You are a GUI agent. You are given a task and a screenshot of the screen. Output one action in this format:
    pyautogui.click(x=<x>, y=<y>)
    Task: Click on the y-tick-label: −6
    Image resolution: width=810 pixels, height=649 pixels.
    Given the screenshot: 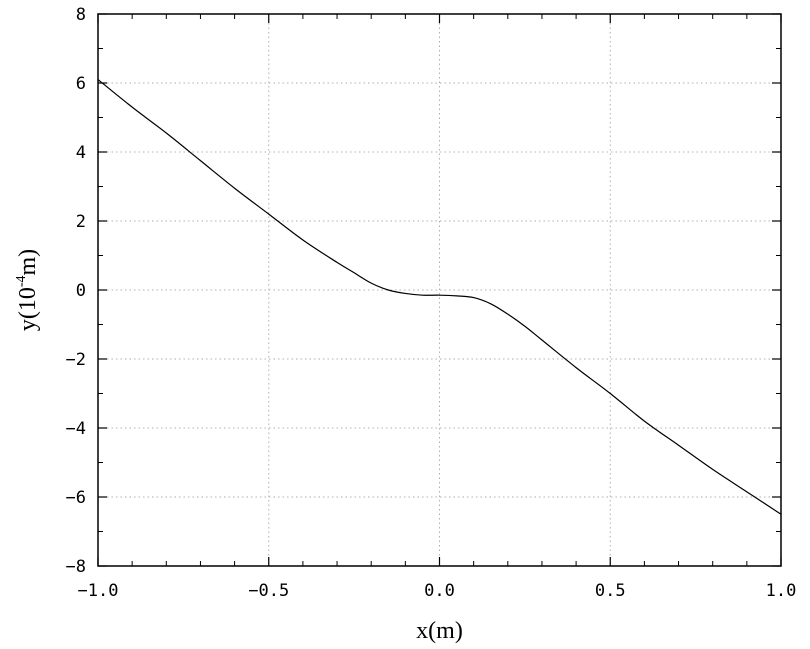 What is the action you would take?
    pyautogui.click(x=76, y=498)
    